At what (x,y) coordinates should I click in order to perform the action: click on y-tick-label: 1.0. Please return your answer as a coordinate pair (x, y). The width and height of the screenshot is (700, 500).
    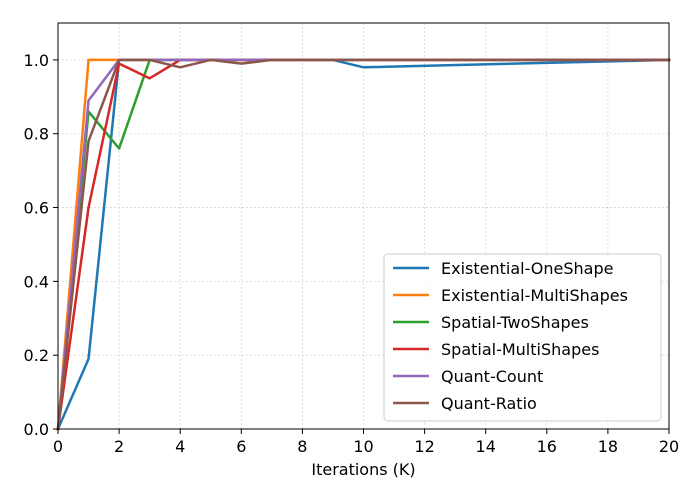
    Looking at the image, I should click on (36, 60).